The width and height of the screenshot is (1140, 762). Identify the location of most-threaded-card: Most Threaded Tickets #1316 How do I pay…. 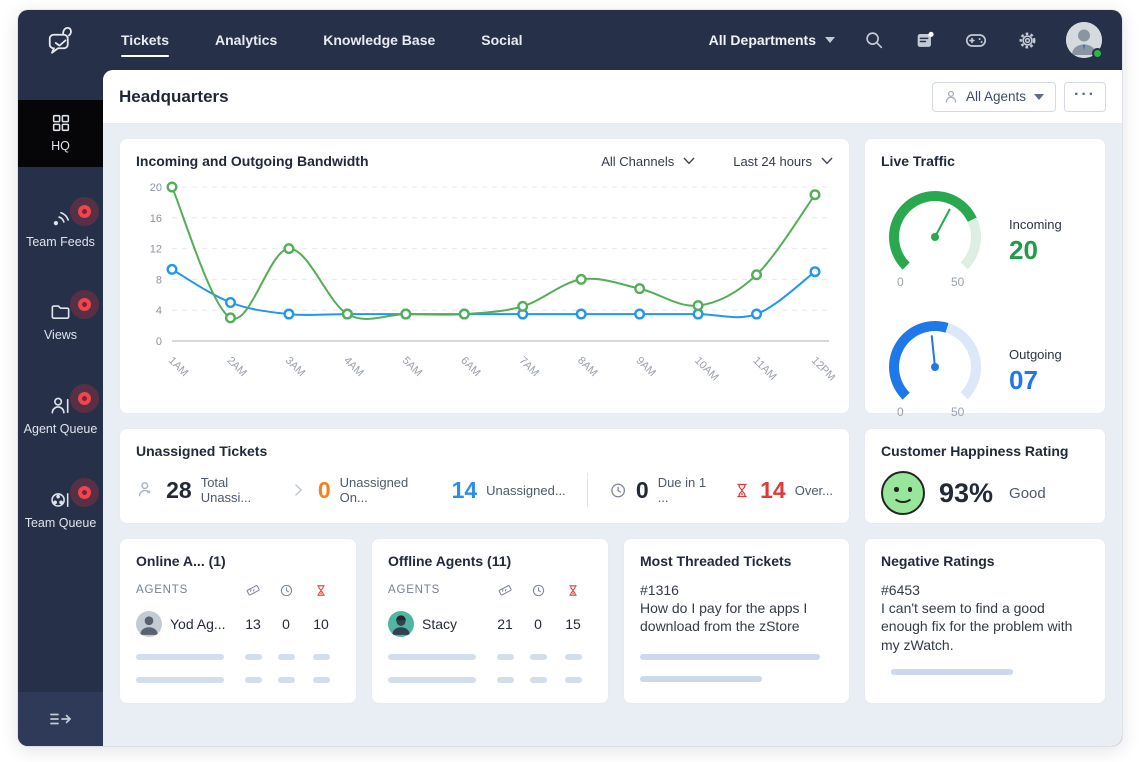
(736, 621).